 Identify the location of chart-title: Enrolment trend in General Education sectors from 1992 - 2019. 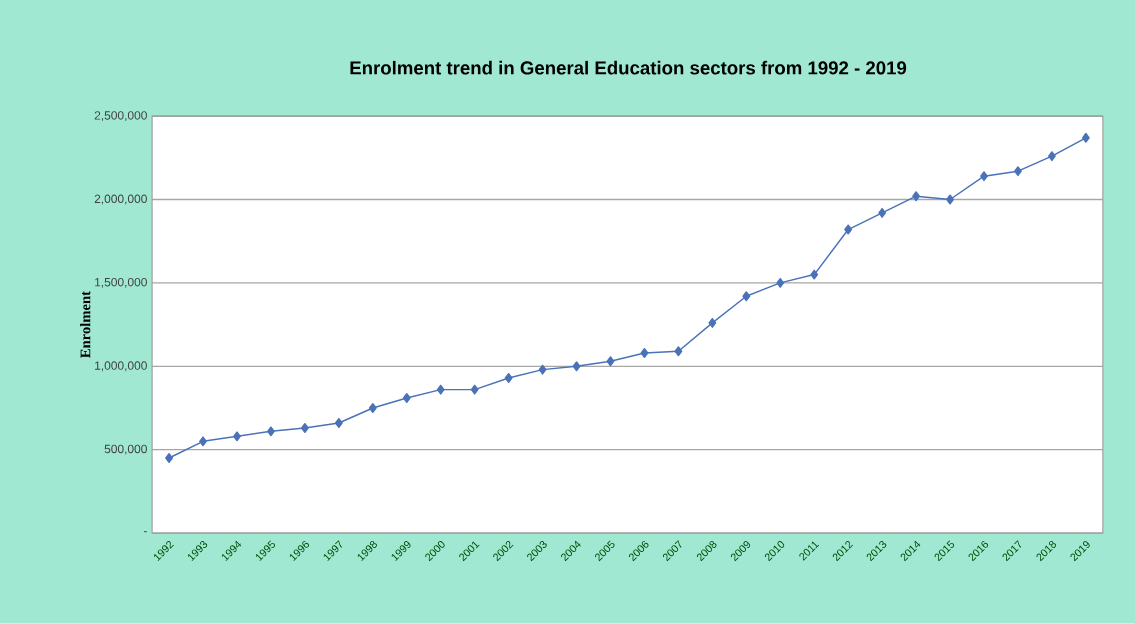
(628, 67).